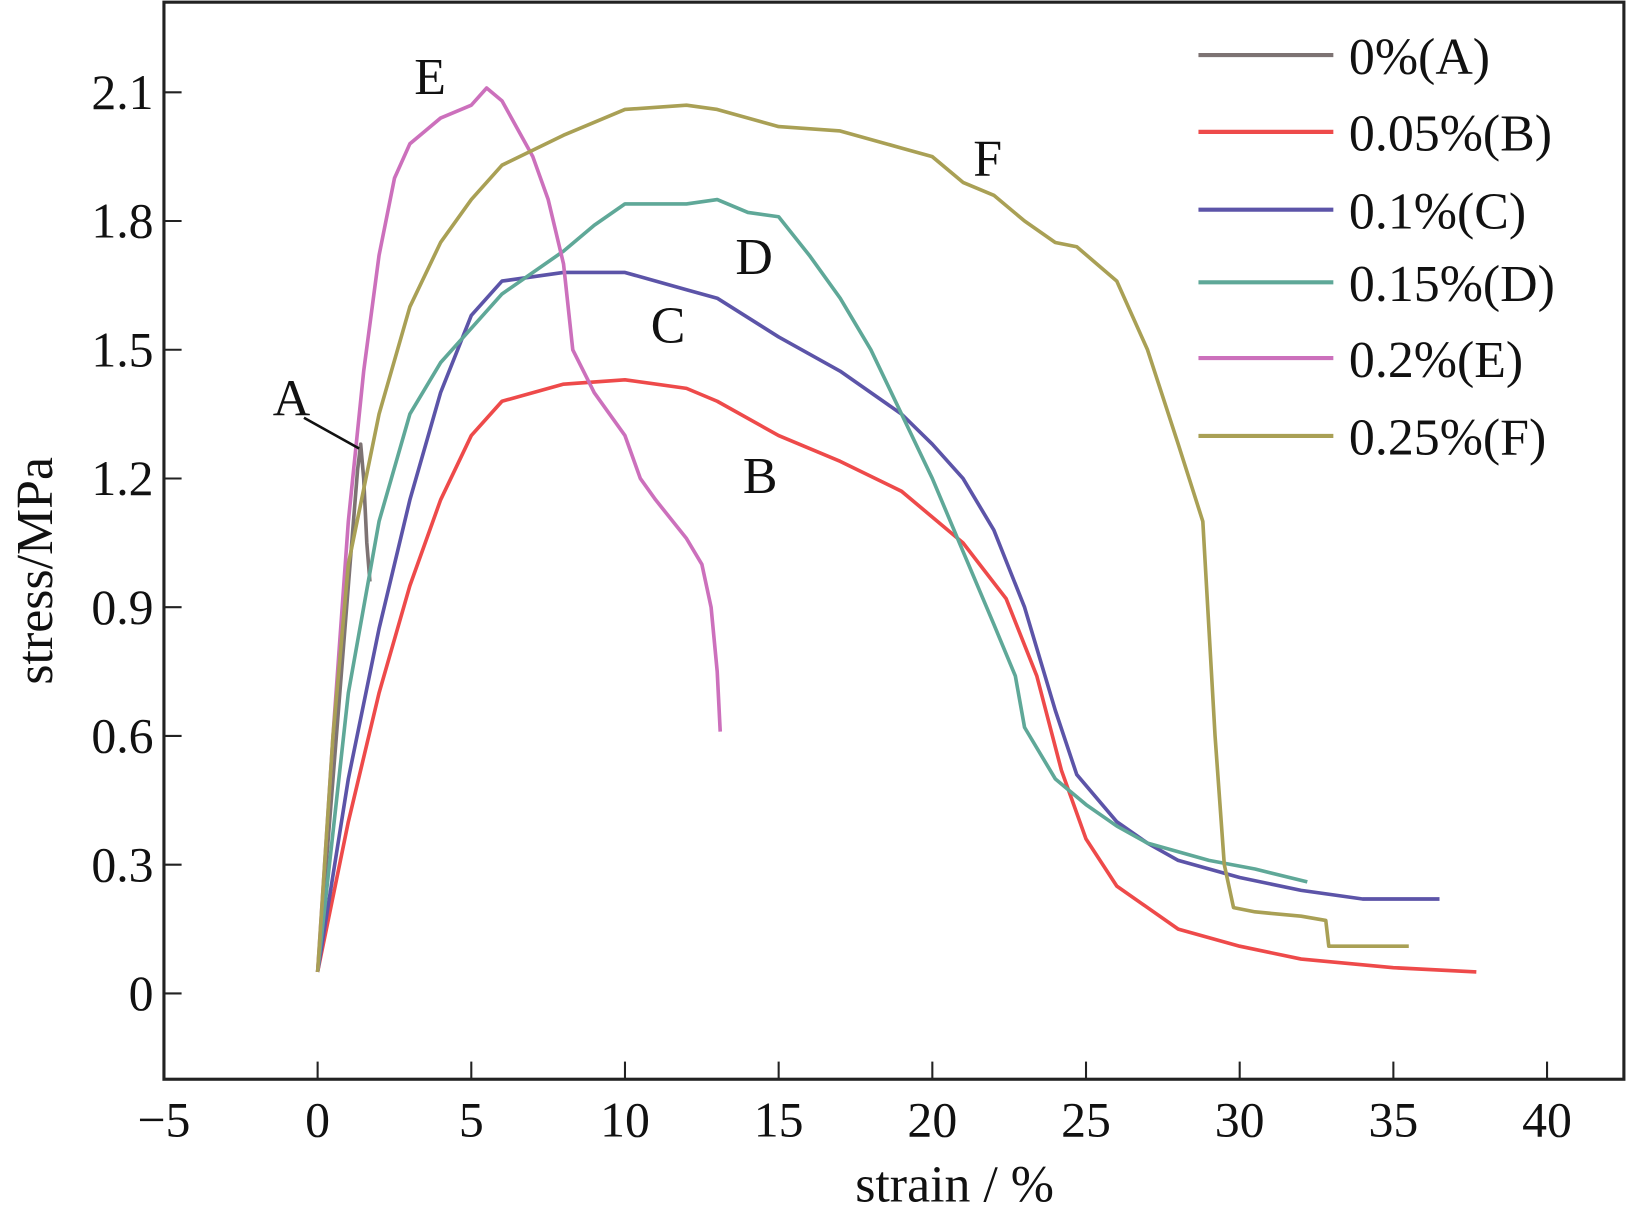 This screenshot has width=1627, height=1208. I want to click on y-axis-label: stress/MPa, so click(35, 571).